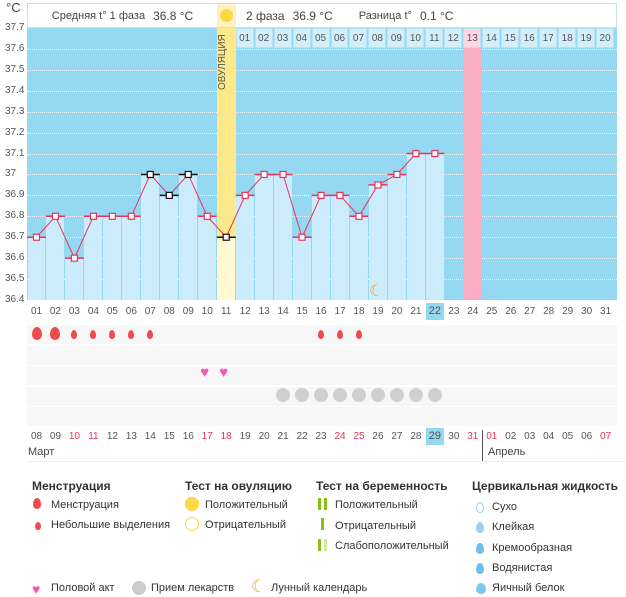 The image size is (626, 597). Describe the element at coordinates (11, 174) in the screenshot. I see `y-tick-label: 37` at that location.